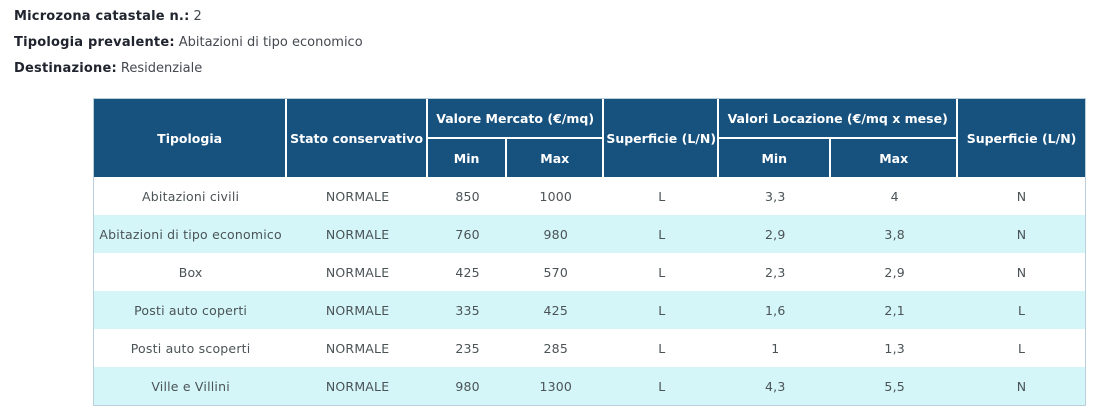 The width and height of the screenshot is (1097, 413). What do you see at coordinates (775, 272) in the screenshot?
I see `cell-locazione-min: 2,3` at bounding box center [775, 272].